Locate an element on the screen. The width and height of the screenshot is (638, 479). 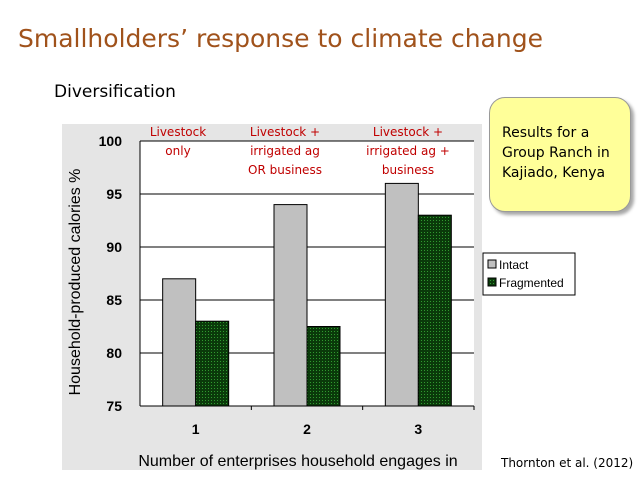
x-tick-label: 2 is located at coordinates (307, 429).